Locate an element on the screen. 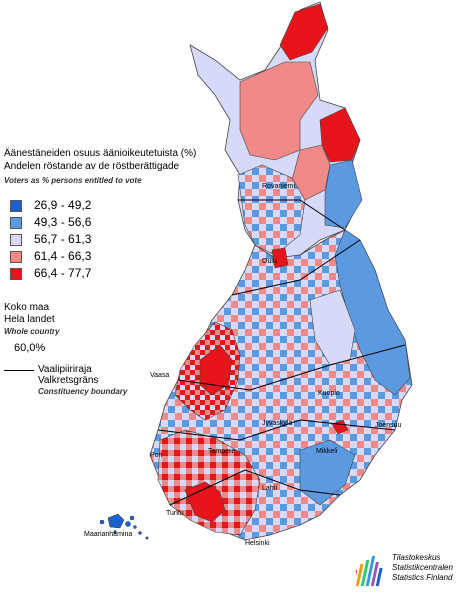 The image size is (470, 593). whole-country-swedish: Hela landet is located at coordinates (29, 319).